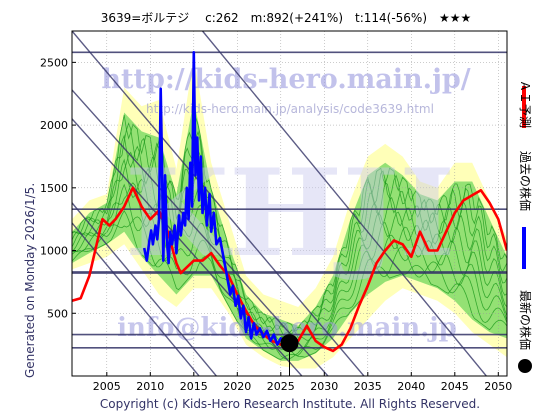 This screenshot has width=560, height=420. What do you see at coordinates (281, 386) in the screenshot?
I see `x-tick-label: 2025` at bounding box center [281, 386].